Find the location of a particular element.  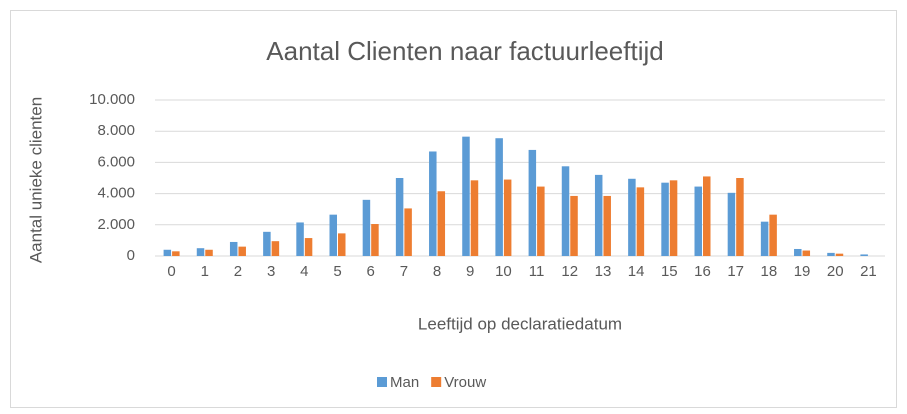

x-tick-label: 6 is located at coordinates (371, 271).